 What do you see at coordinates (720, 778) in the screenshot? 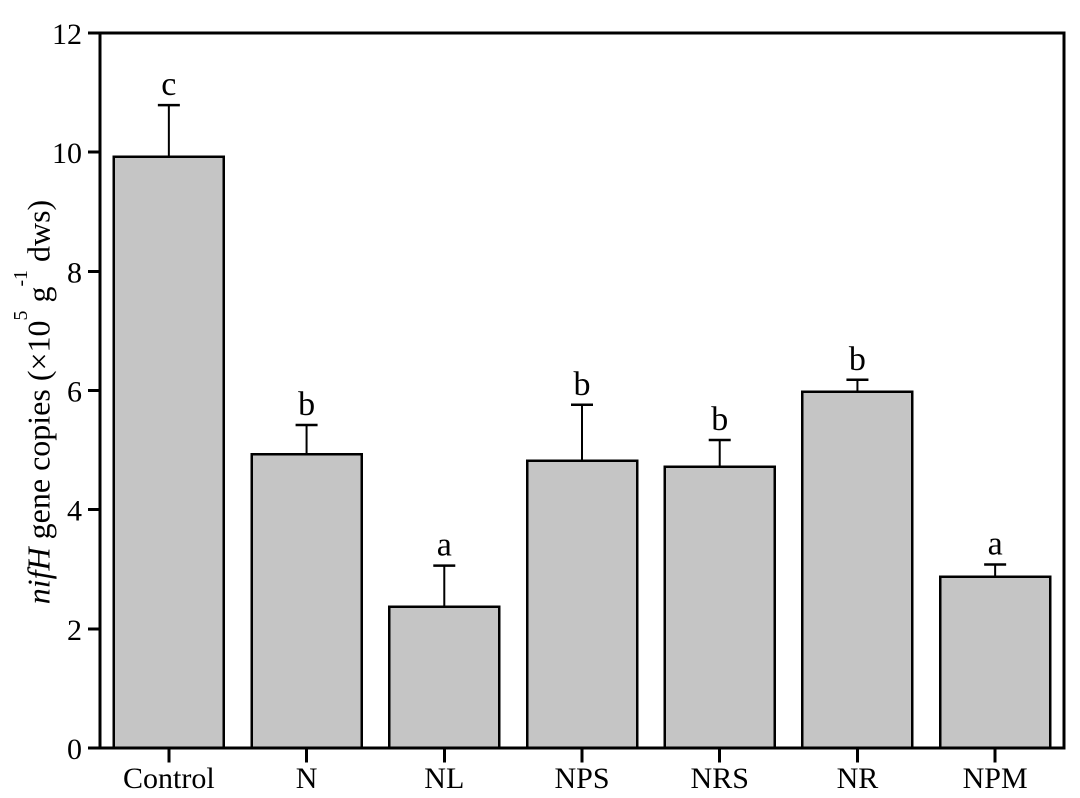
I see `x-tick-label-nrs: NRS` at bounding box center [720, 778].